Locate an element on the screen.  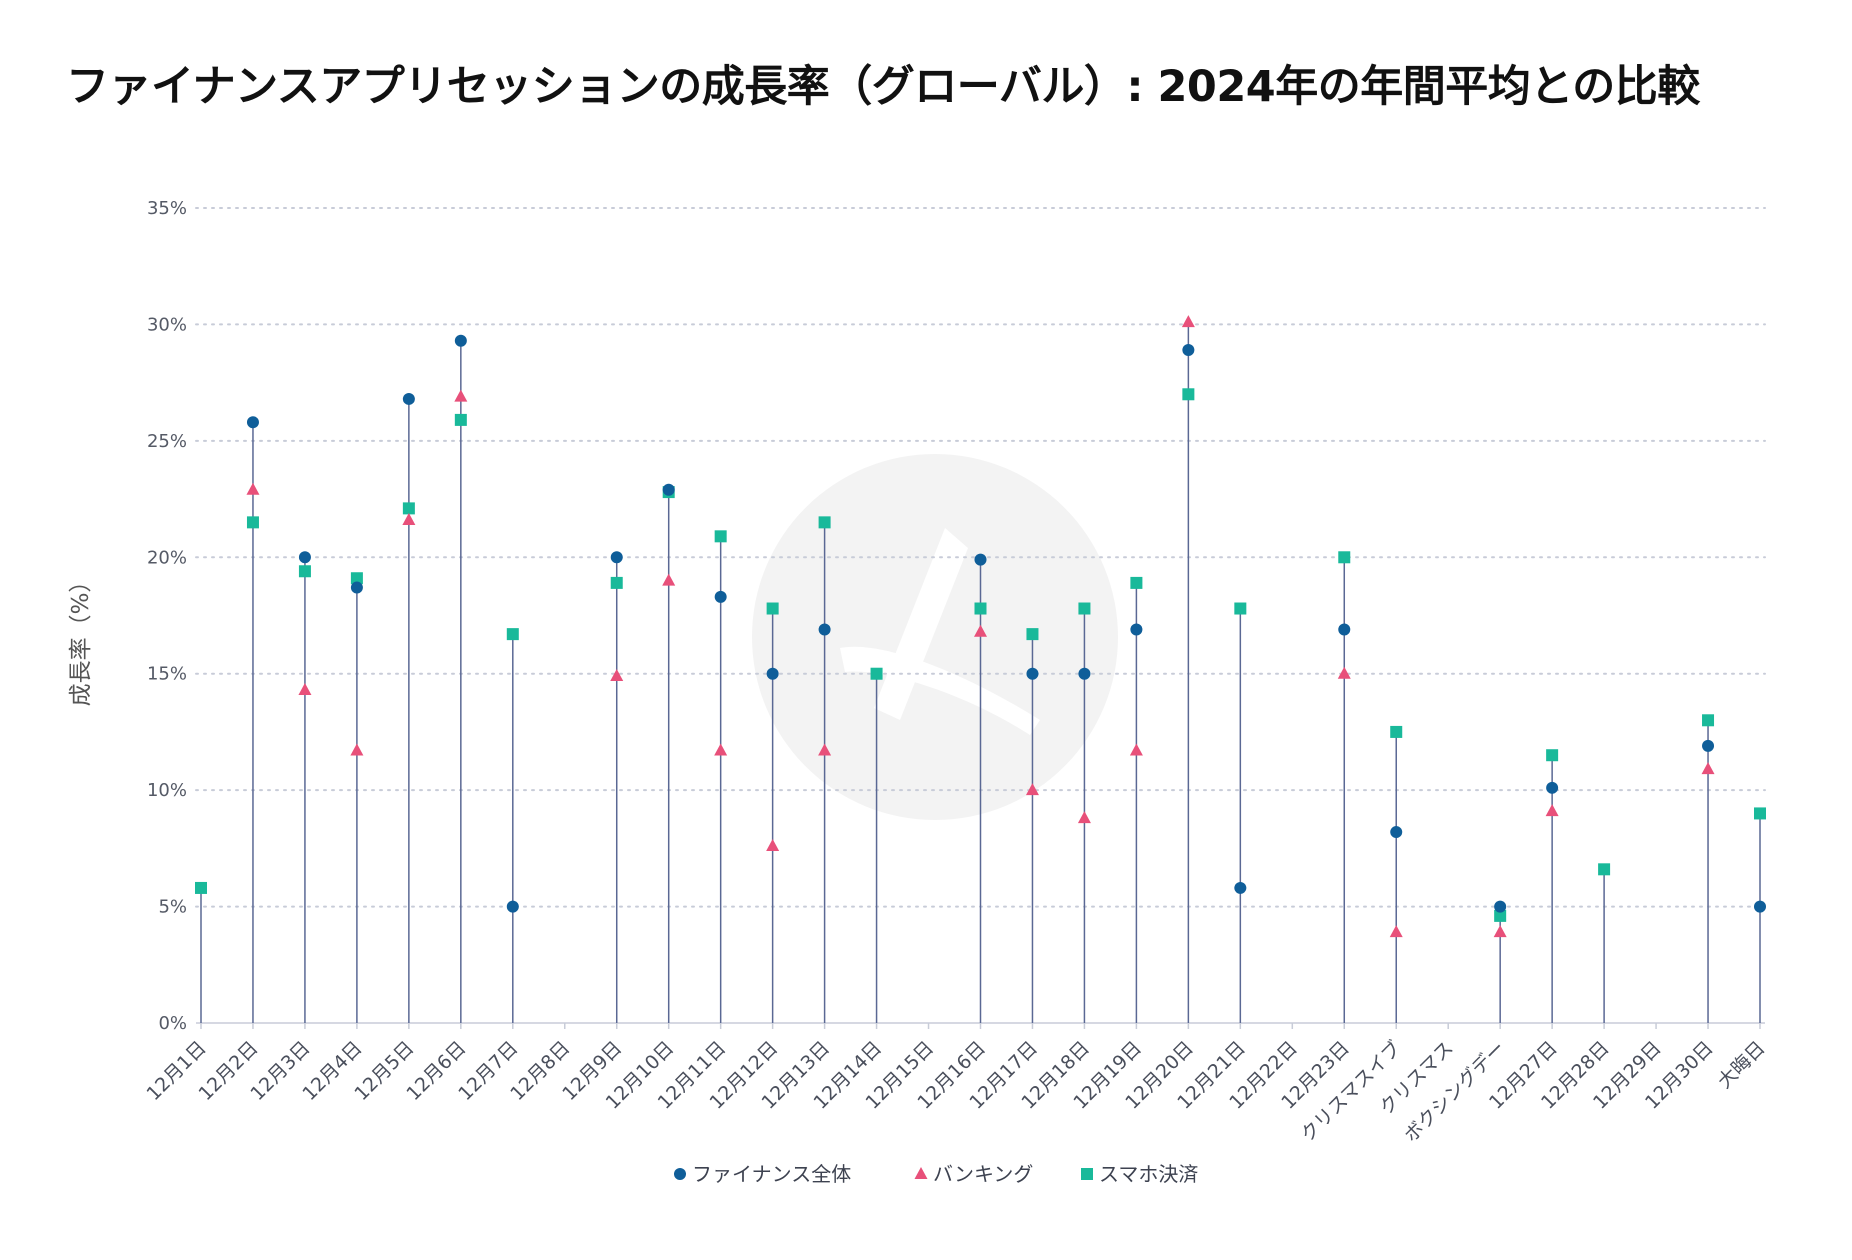
y-tick-label: 20% is located at coordinates (167, 557).